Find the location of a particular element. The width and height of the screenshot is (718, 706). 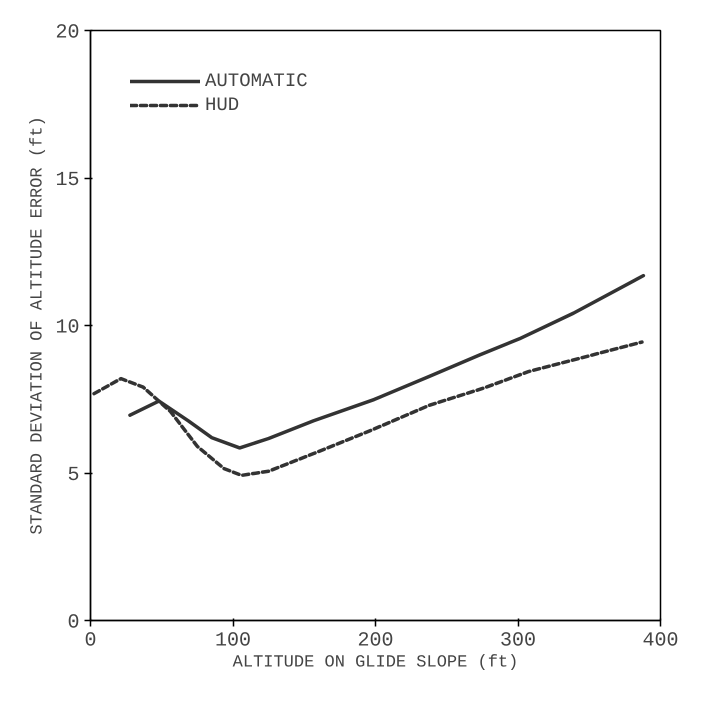

legend-label: HUD is located at coordinates (222, 105).